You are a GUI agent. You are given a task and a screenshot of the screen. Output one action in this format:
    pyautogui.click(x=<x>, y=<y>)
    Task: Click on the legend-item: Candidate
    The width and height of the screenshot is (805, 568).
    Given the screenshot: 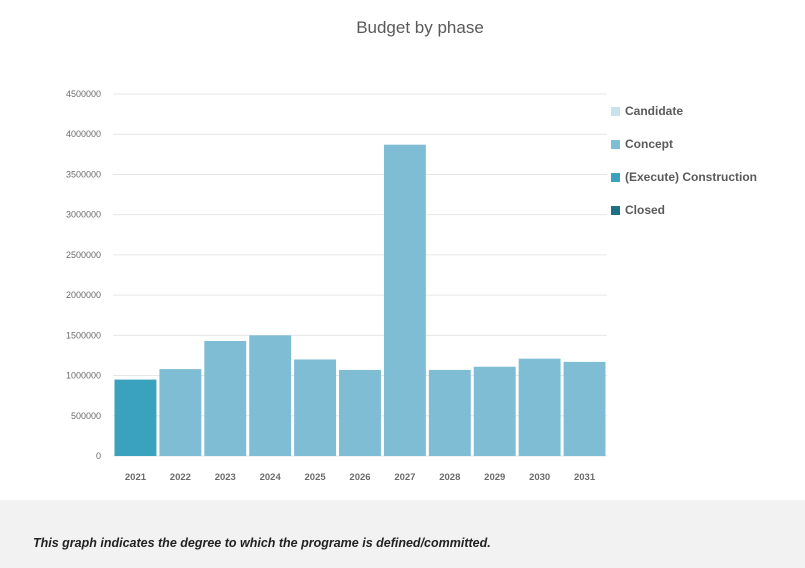 What is the action you would take?
    pyautogui.click(x=708, y=111)
    